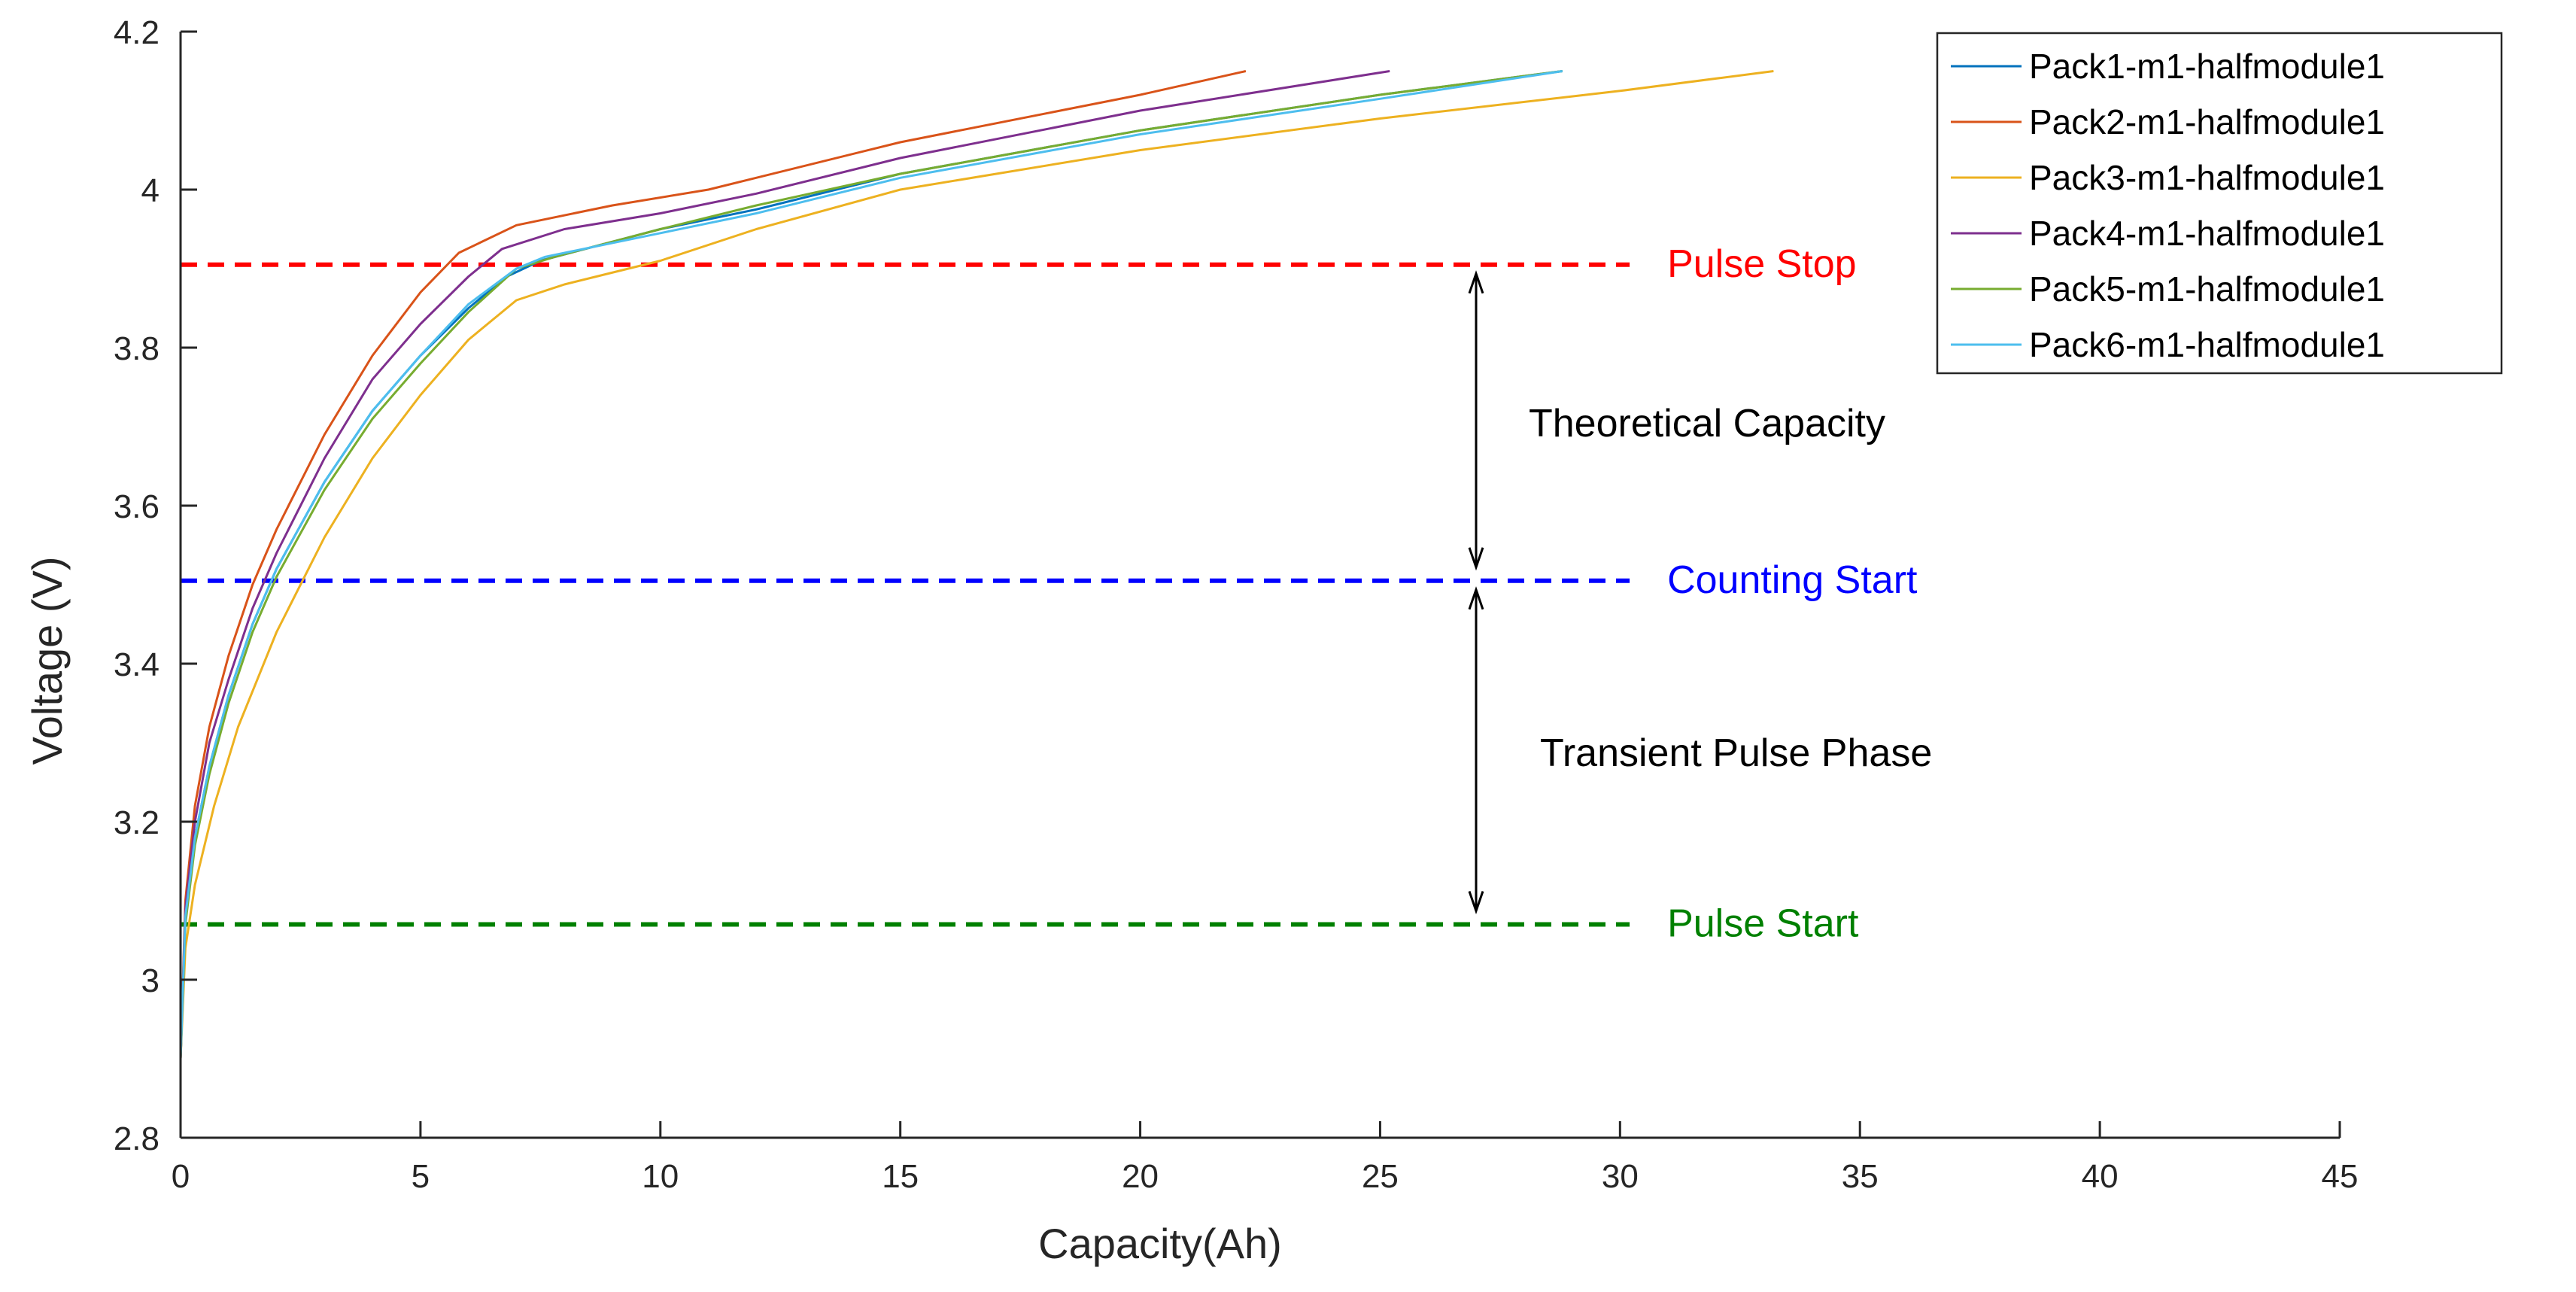 This screenshot has height=1292, width=2576. I want to click on y-tick-label: 4.2, so click(136, 32).